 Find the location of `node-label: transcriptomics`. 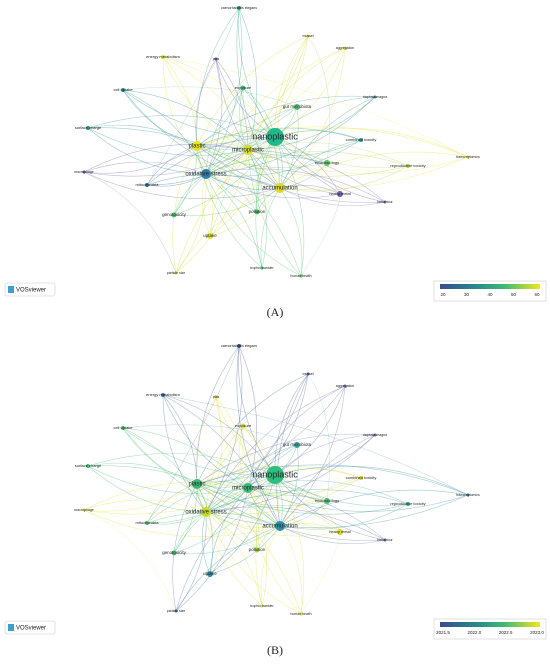

node-label: transcriptomics is located at coordinates (468, 495).